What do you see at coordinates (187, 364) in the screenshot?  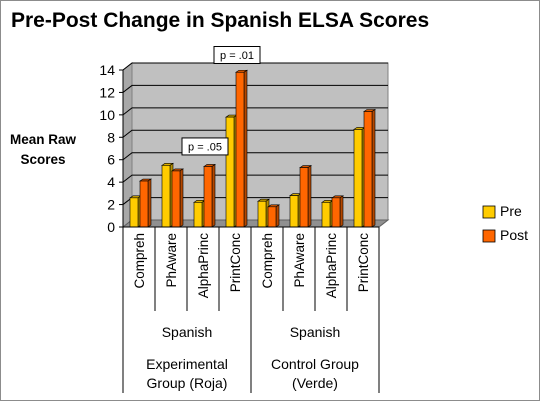 I see `group-label-level2: Experimental` at bounding box center [187, 364].